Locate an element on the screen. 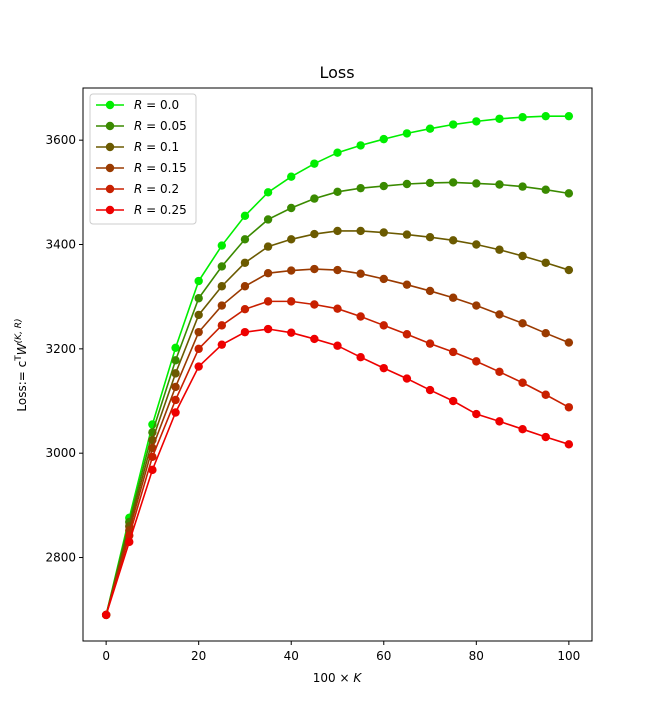  y-axis-label-prefix: Loss:= c is located at coordinates (22, 386).